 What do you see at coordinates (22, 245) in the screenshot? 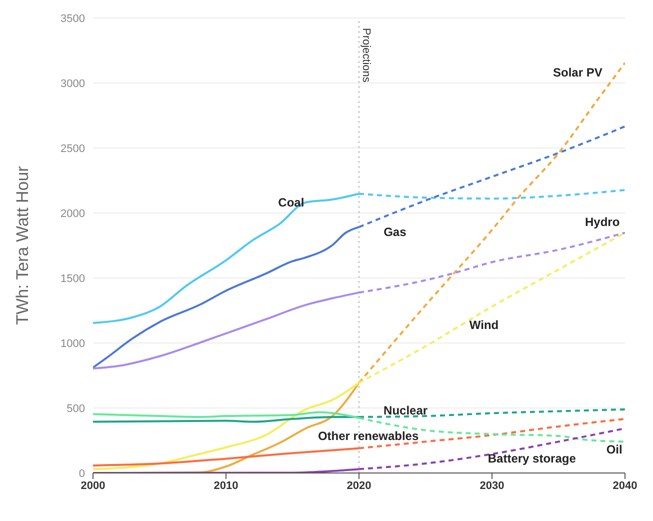
I see `y-axis-title: TWh: Tera Watt Hour` at bounding box center [22, 245].